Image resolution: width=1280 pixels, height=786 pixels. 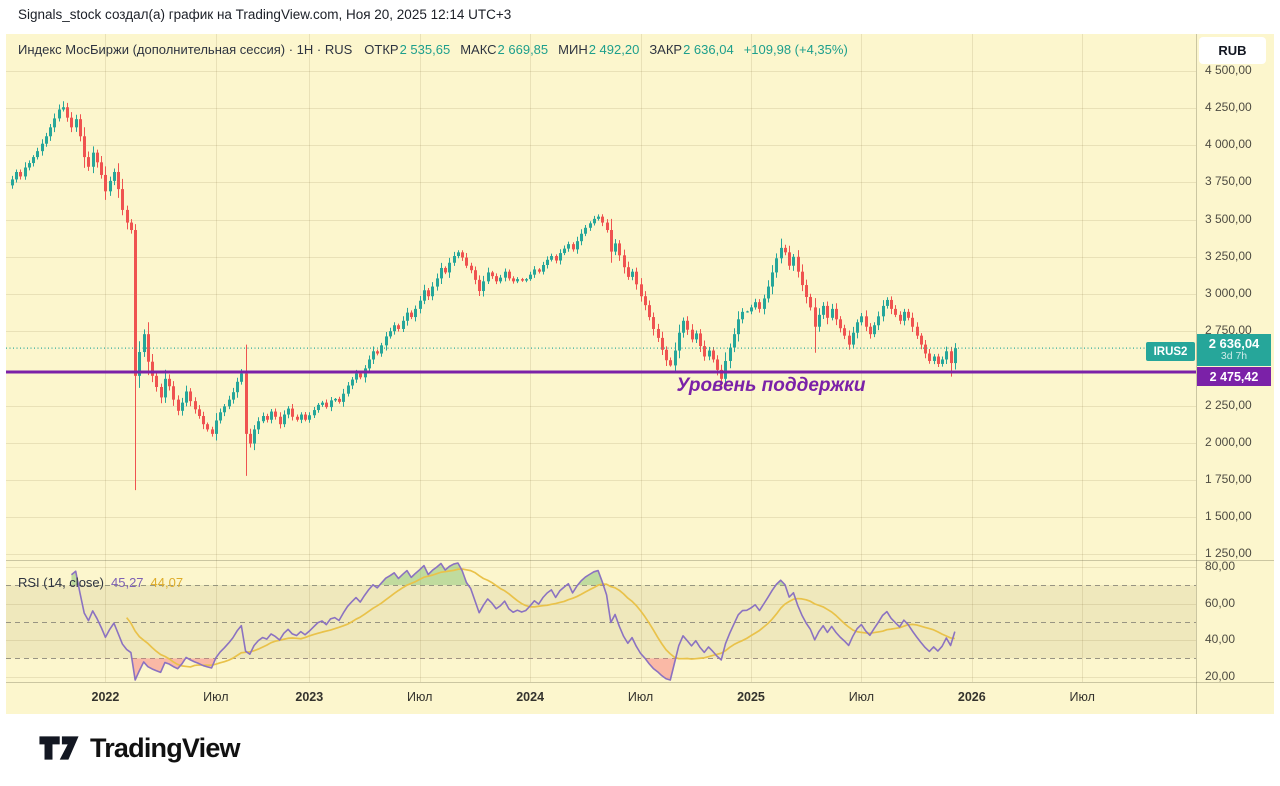 What do you see at coordinates (478, 49) in the screenshot?
I see `high-label: МАКС` at bounding box center [478, 49].